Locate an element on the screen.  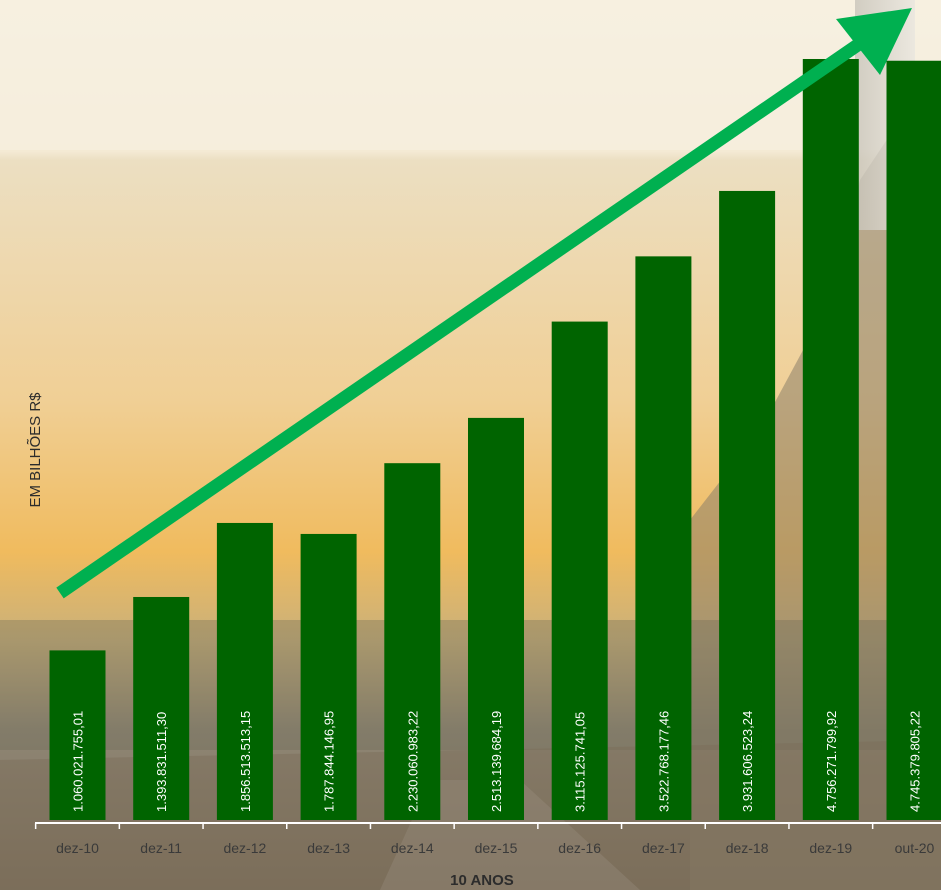
x-tick-label-dez-19: dez-19 is located at coordinates (830, 848).